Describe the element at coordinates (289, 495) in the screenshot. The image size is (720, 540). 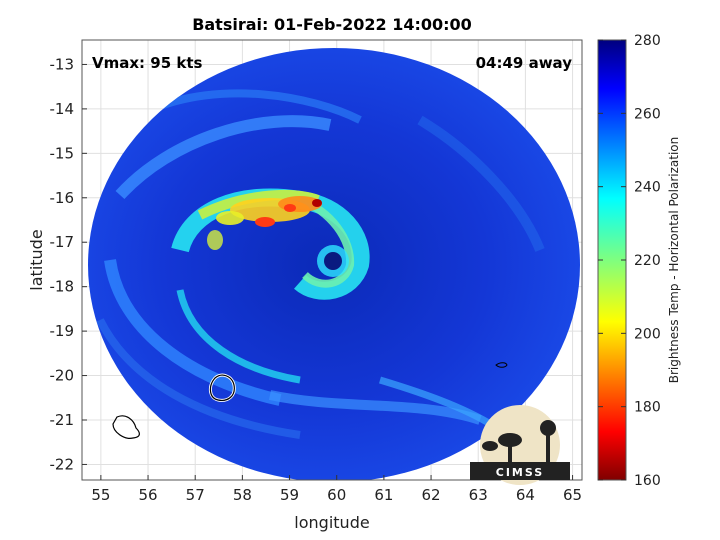
I see `x-tick-label: 59` at that location.